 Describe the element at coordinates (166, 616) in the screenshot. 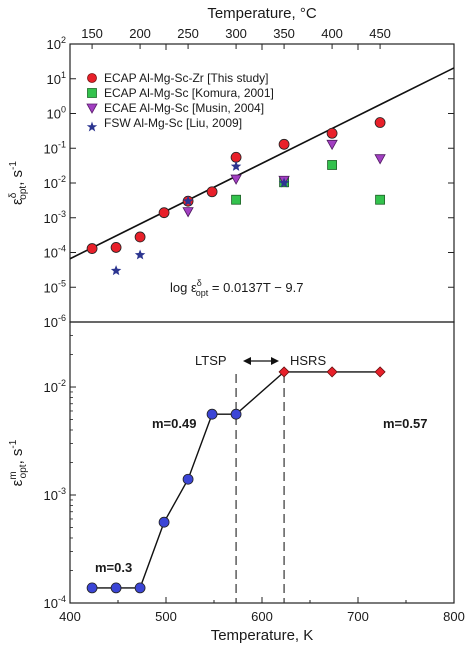

I see `x-tick-label: 500` at that location.